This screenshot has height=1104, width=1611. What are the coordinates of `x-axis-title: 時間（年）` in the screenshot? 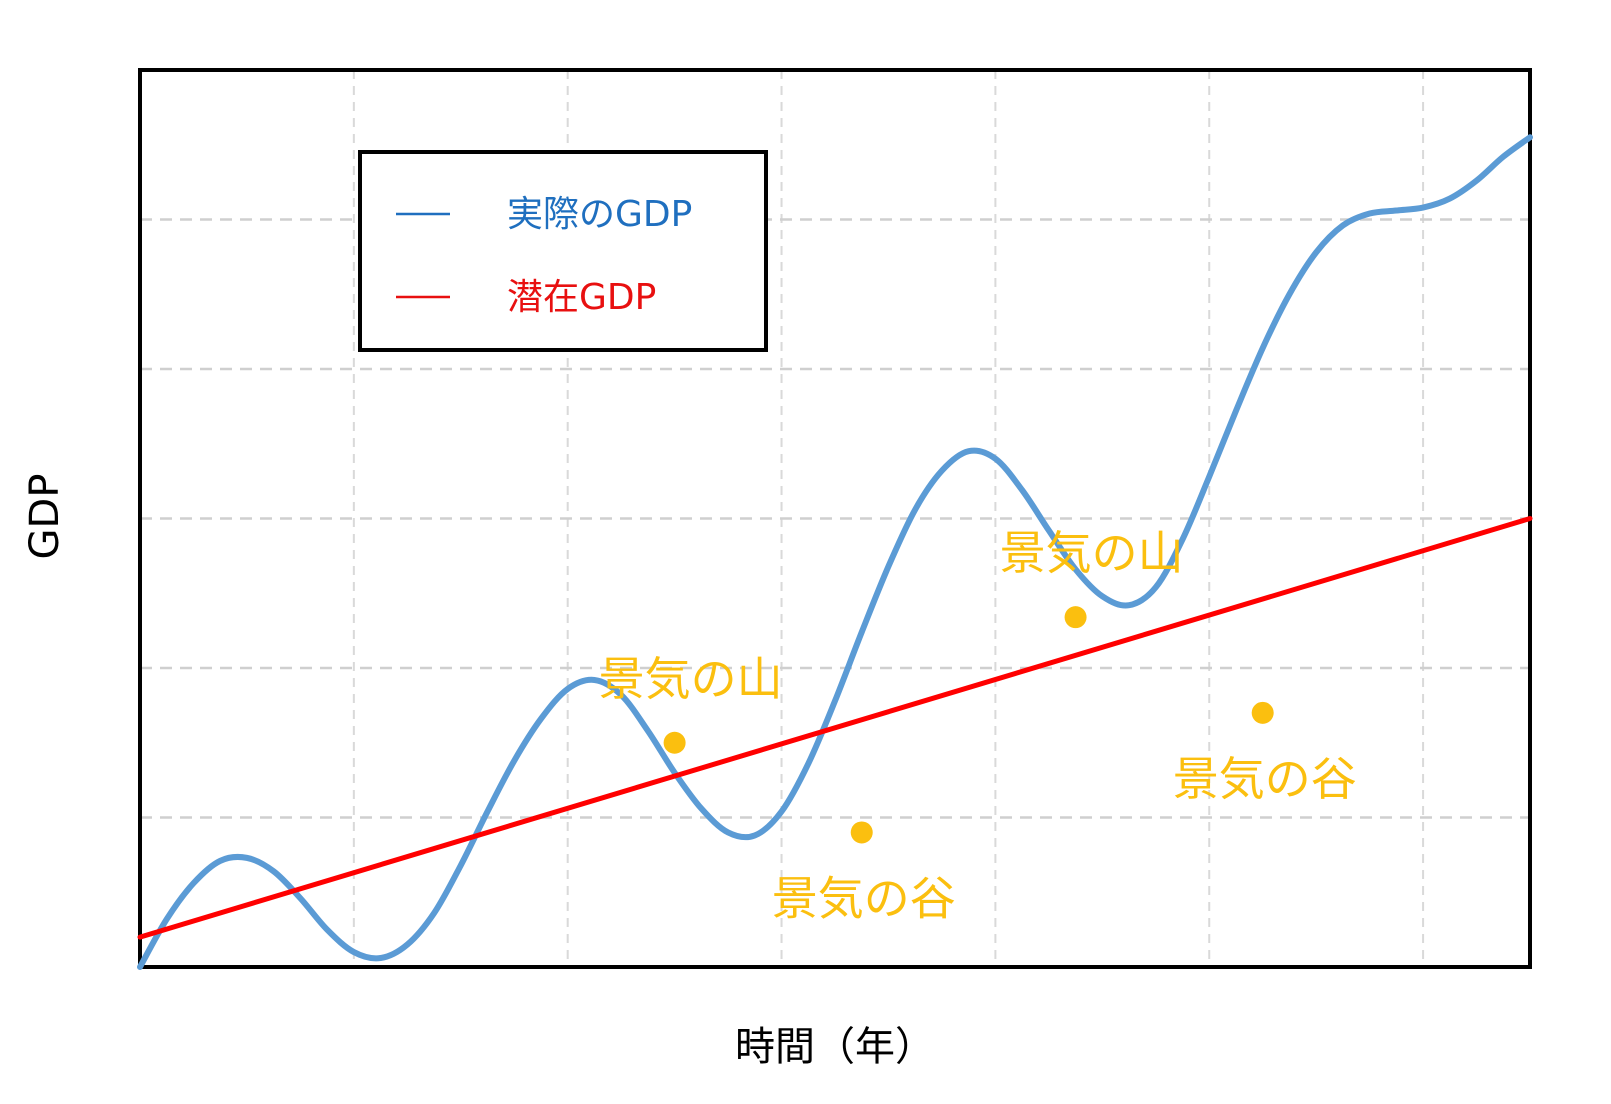 It's located at (835, 1047).